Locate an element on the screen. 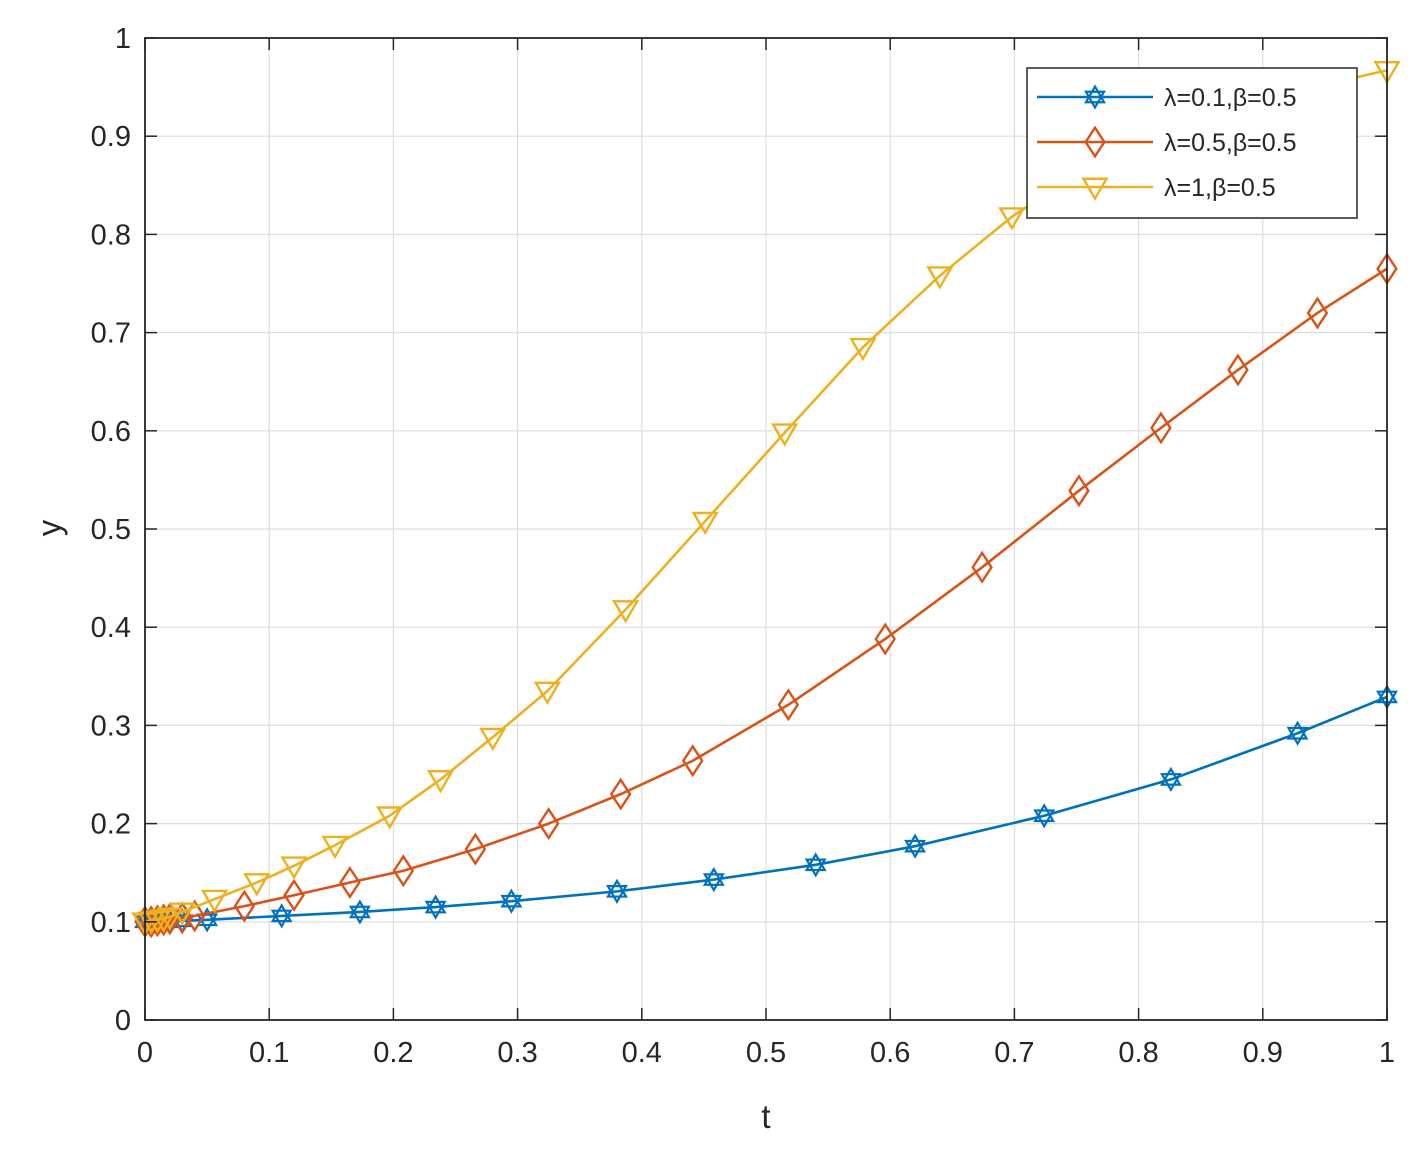 This screenshot has height=1152, width=1413. y-tick-label: 0.2 is located at coordinates (111, 825).